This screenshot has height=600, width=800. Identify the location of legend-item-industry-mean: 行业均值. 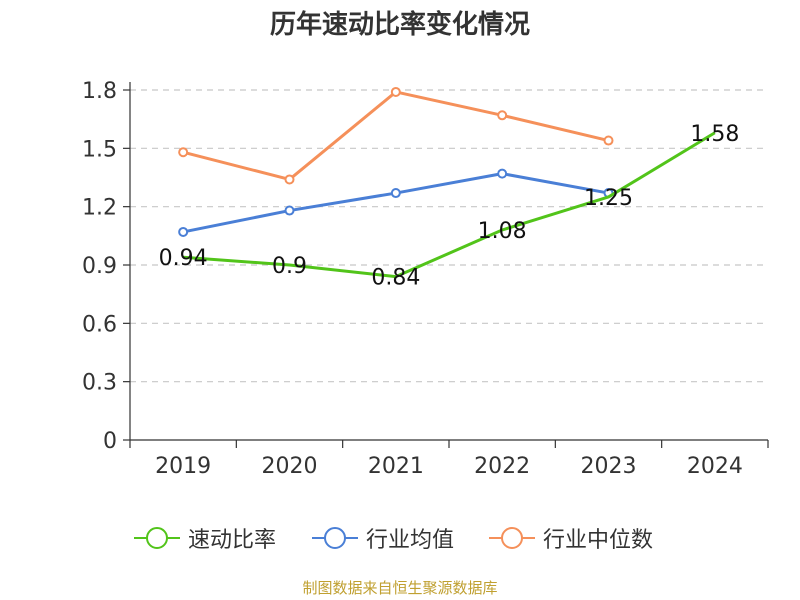
(382, 538).